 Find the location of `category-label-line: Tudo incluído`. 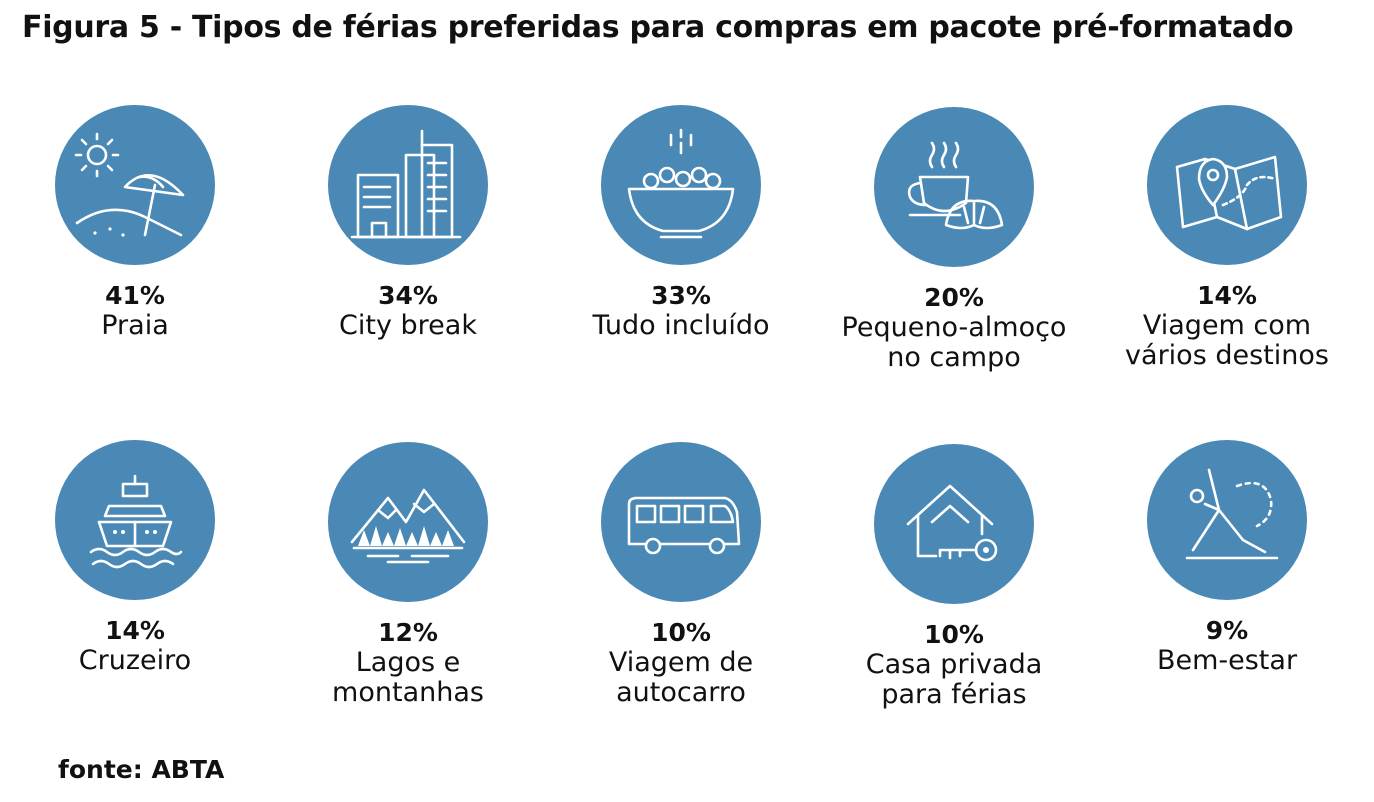

category-label-line: Tudo incluído is located at coordinates (681, 325).